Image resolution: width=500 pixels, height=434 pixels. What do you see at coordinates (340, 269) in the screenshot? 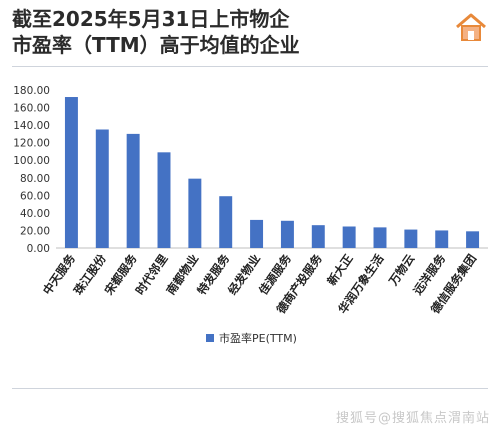
I see `x-tick-label: 新大正` at bounding box center [340, 269].